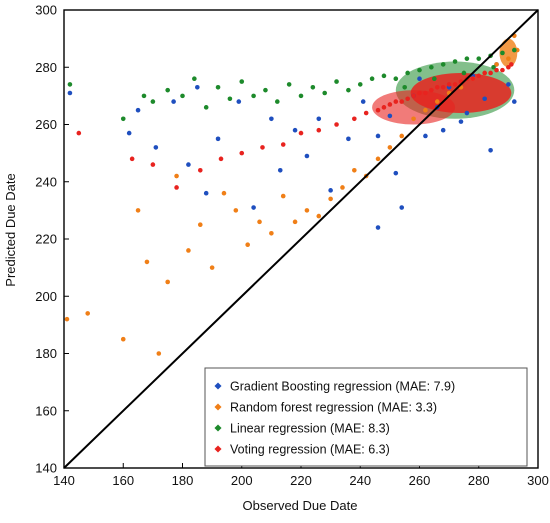 The height and width of the screenshot is (523, 550). Describe the element at coordinates (183, 480) in the screenshot. I see `x-tick-label: 180` at that location.